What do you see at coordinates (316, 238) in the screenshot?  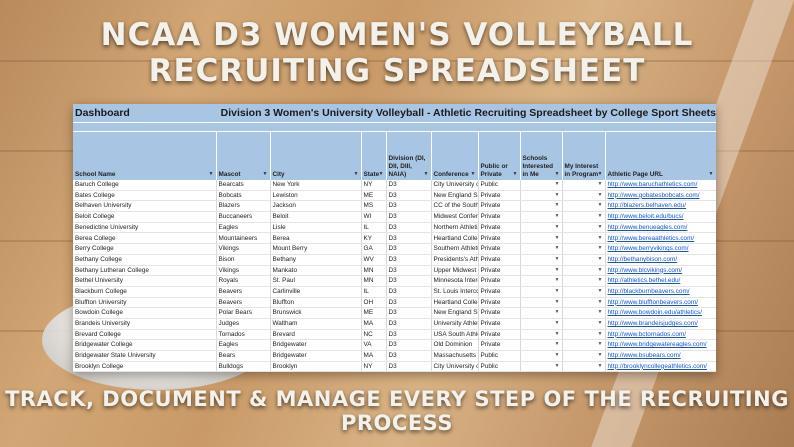 I see `table-cell: Berea` at bounding box center [316, 238].